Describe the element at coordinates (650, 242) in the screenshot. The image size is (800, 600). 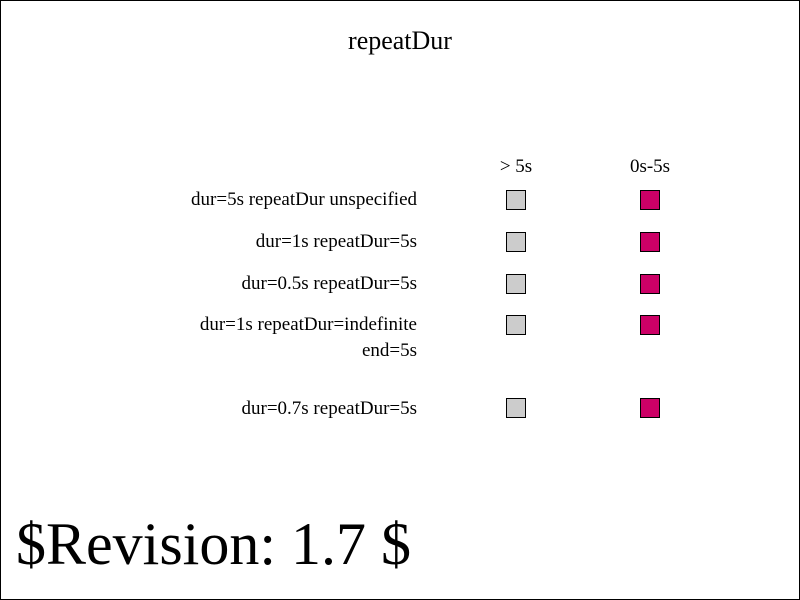
I see `row-2-0s-5s-square` at that location.